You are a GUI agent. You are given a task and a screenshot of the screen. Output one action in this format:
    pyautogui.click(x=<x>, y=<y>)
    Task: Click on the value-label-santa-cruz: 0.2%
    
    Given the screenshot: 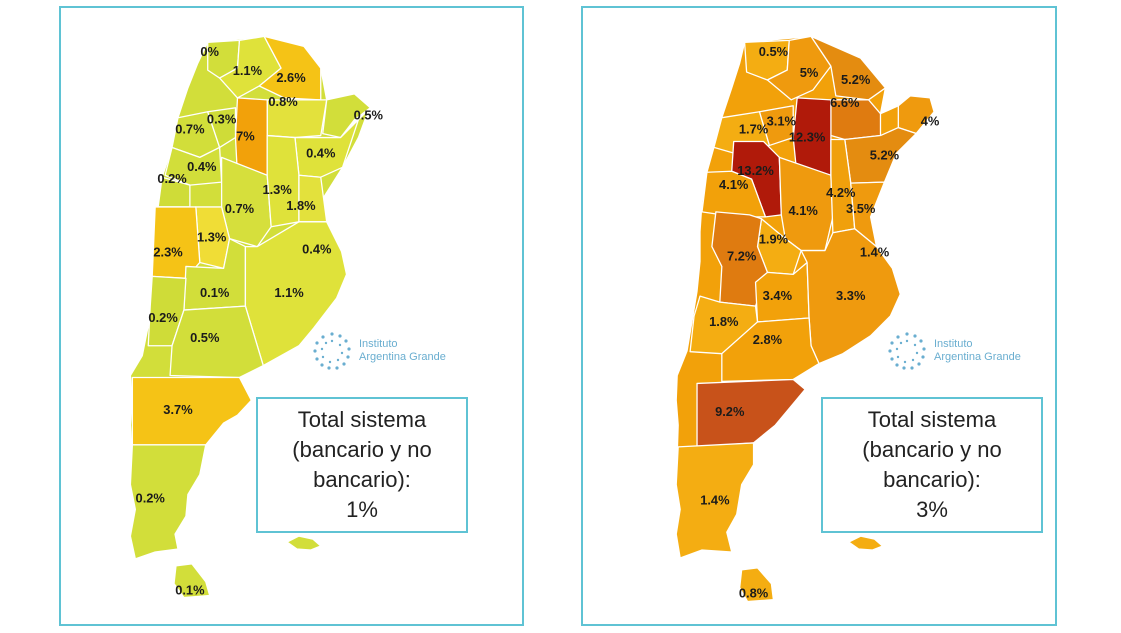 What is the action you would take?
    pyautogui.click(x=151, y=497)
    